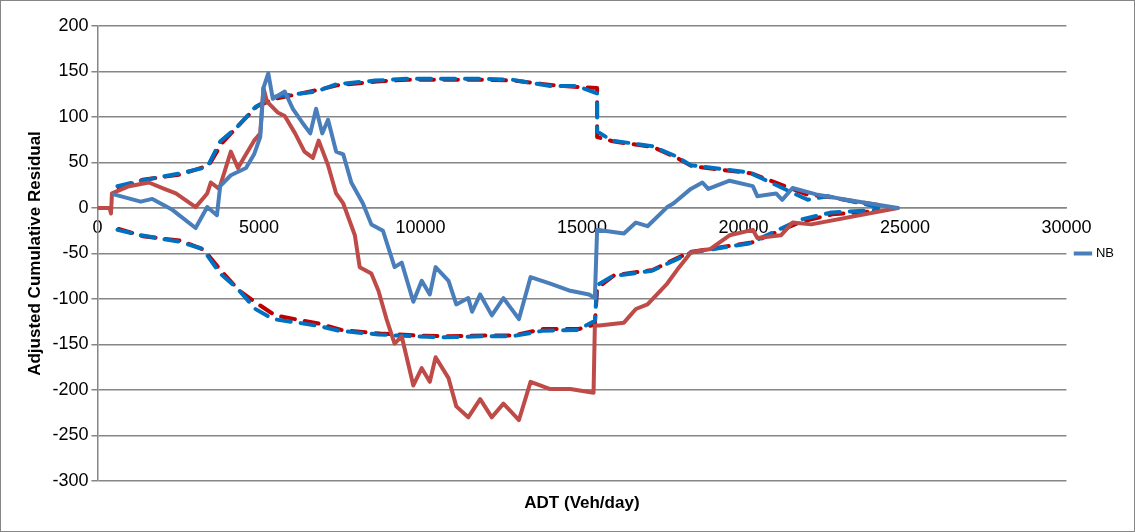 Image resolution: width=1135 pixels, height=532 pixels. I want to click on y-tick-label: -200, so click(70, 388).